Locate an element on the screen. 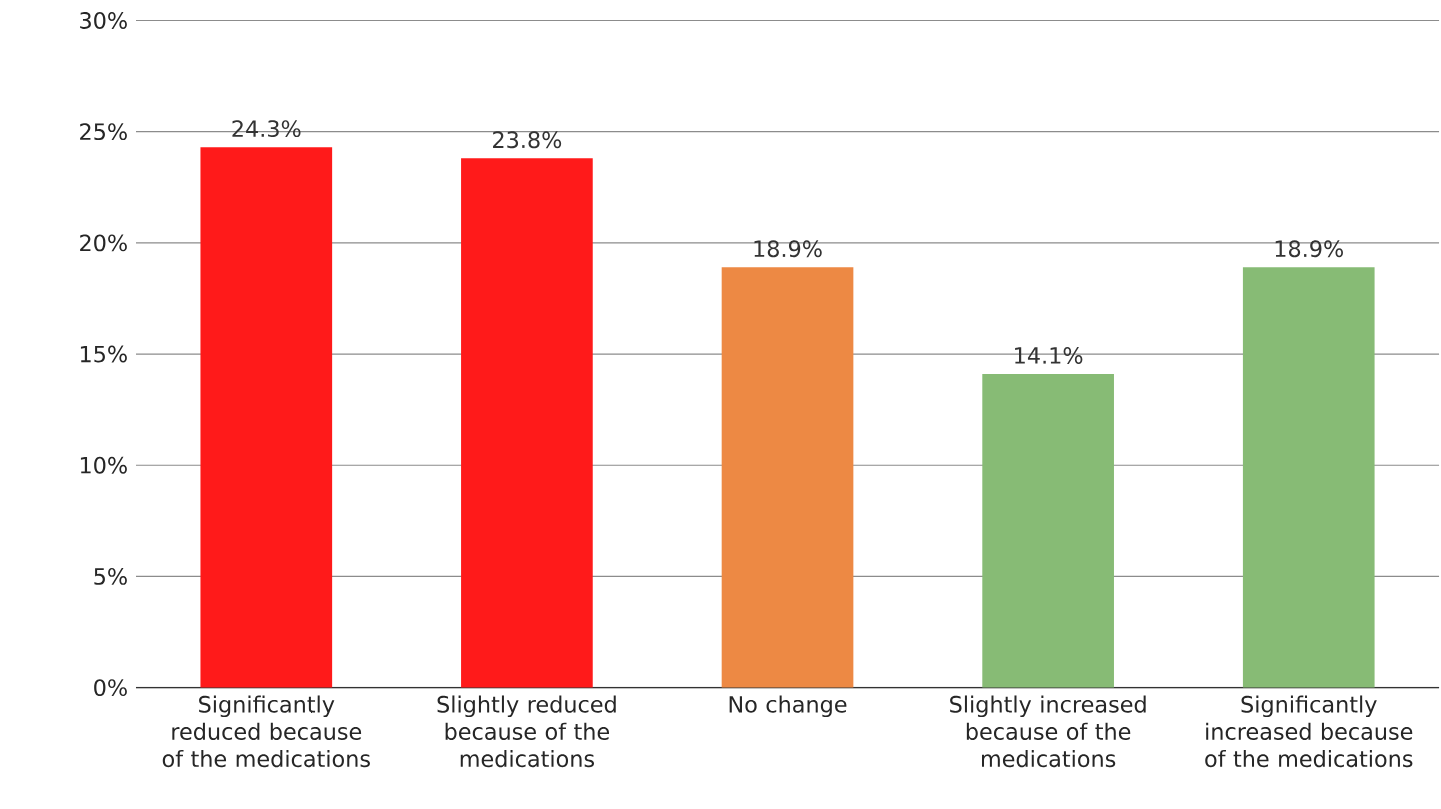 Image resolution: width=1441 pixels, height=809 pixels. y-tick-label: 5% is located at coordinates (110, 577).